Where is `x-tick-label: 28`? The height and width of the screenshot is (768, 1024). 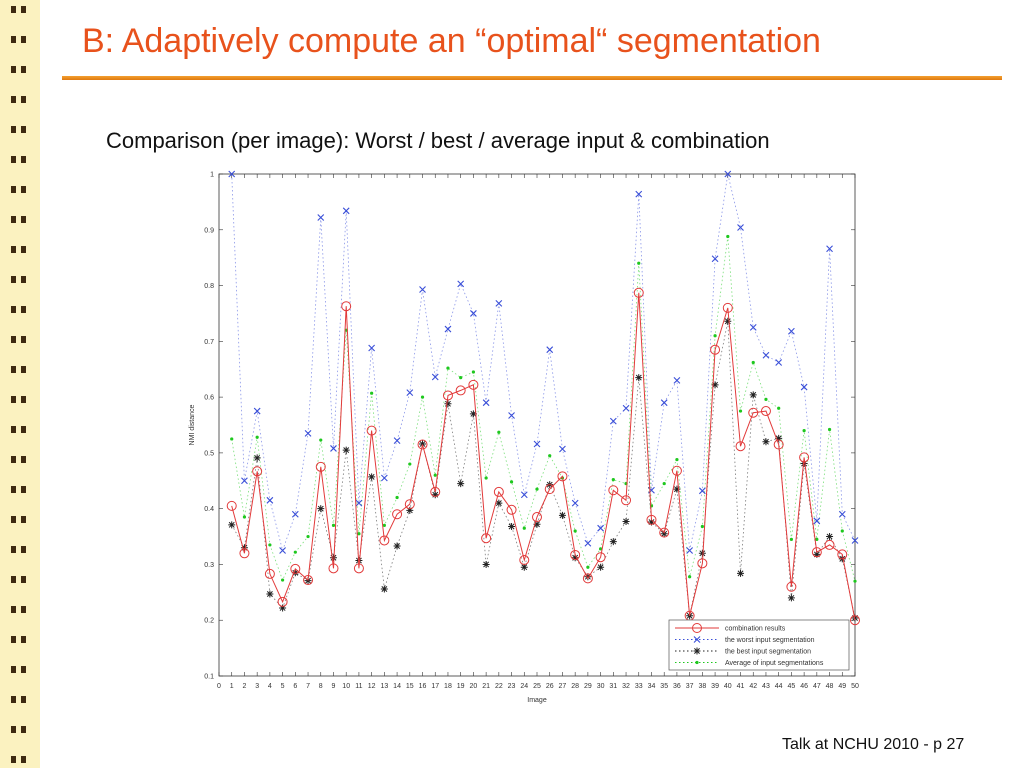
x-tick-label: 28 is located at coordinates (575, 686).